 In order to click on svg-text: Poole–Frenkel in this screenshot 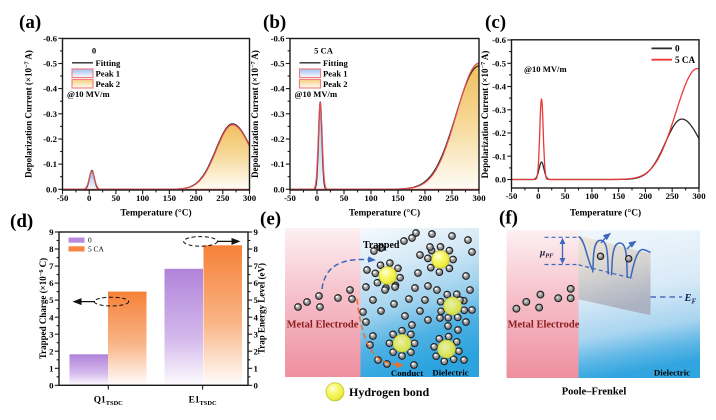, I will do `click(594, 392)`.